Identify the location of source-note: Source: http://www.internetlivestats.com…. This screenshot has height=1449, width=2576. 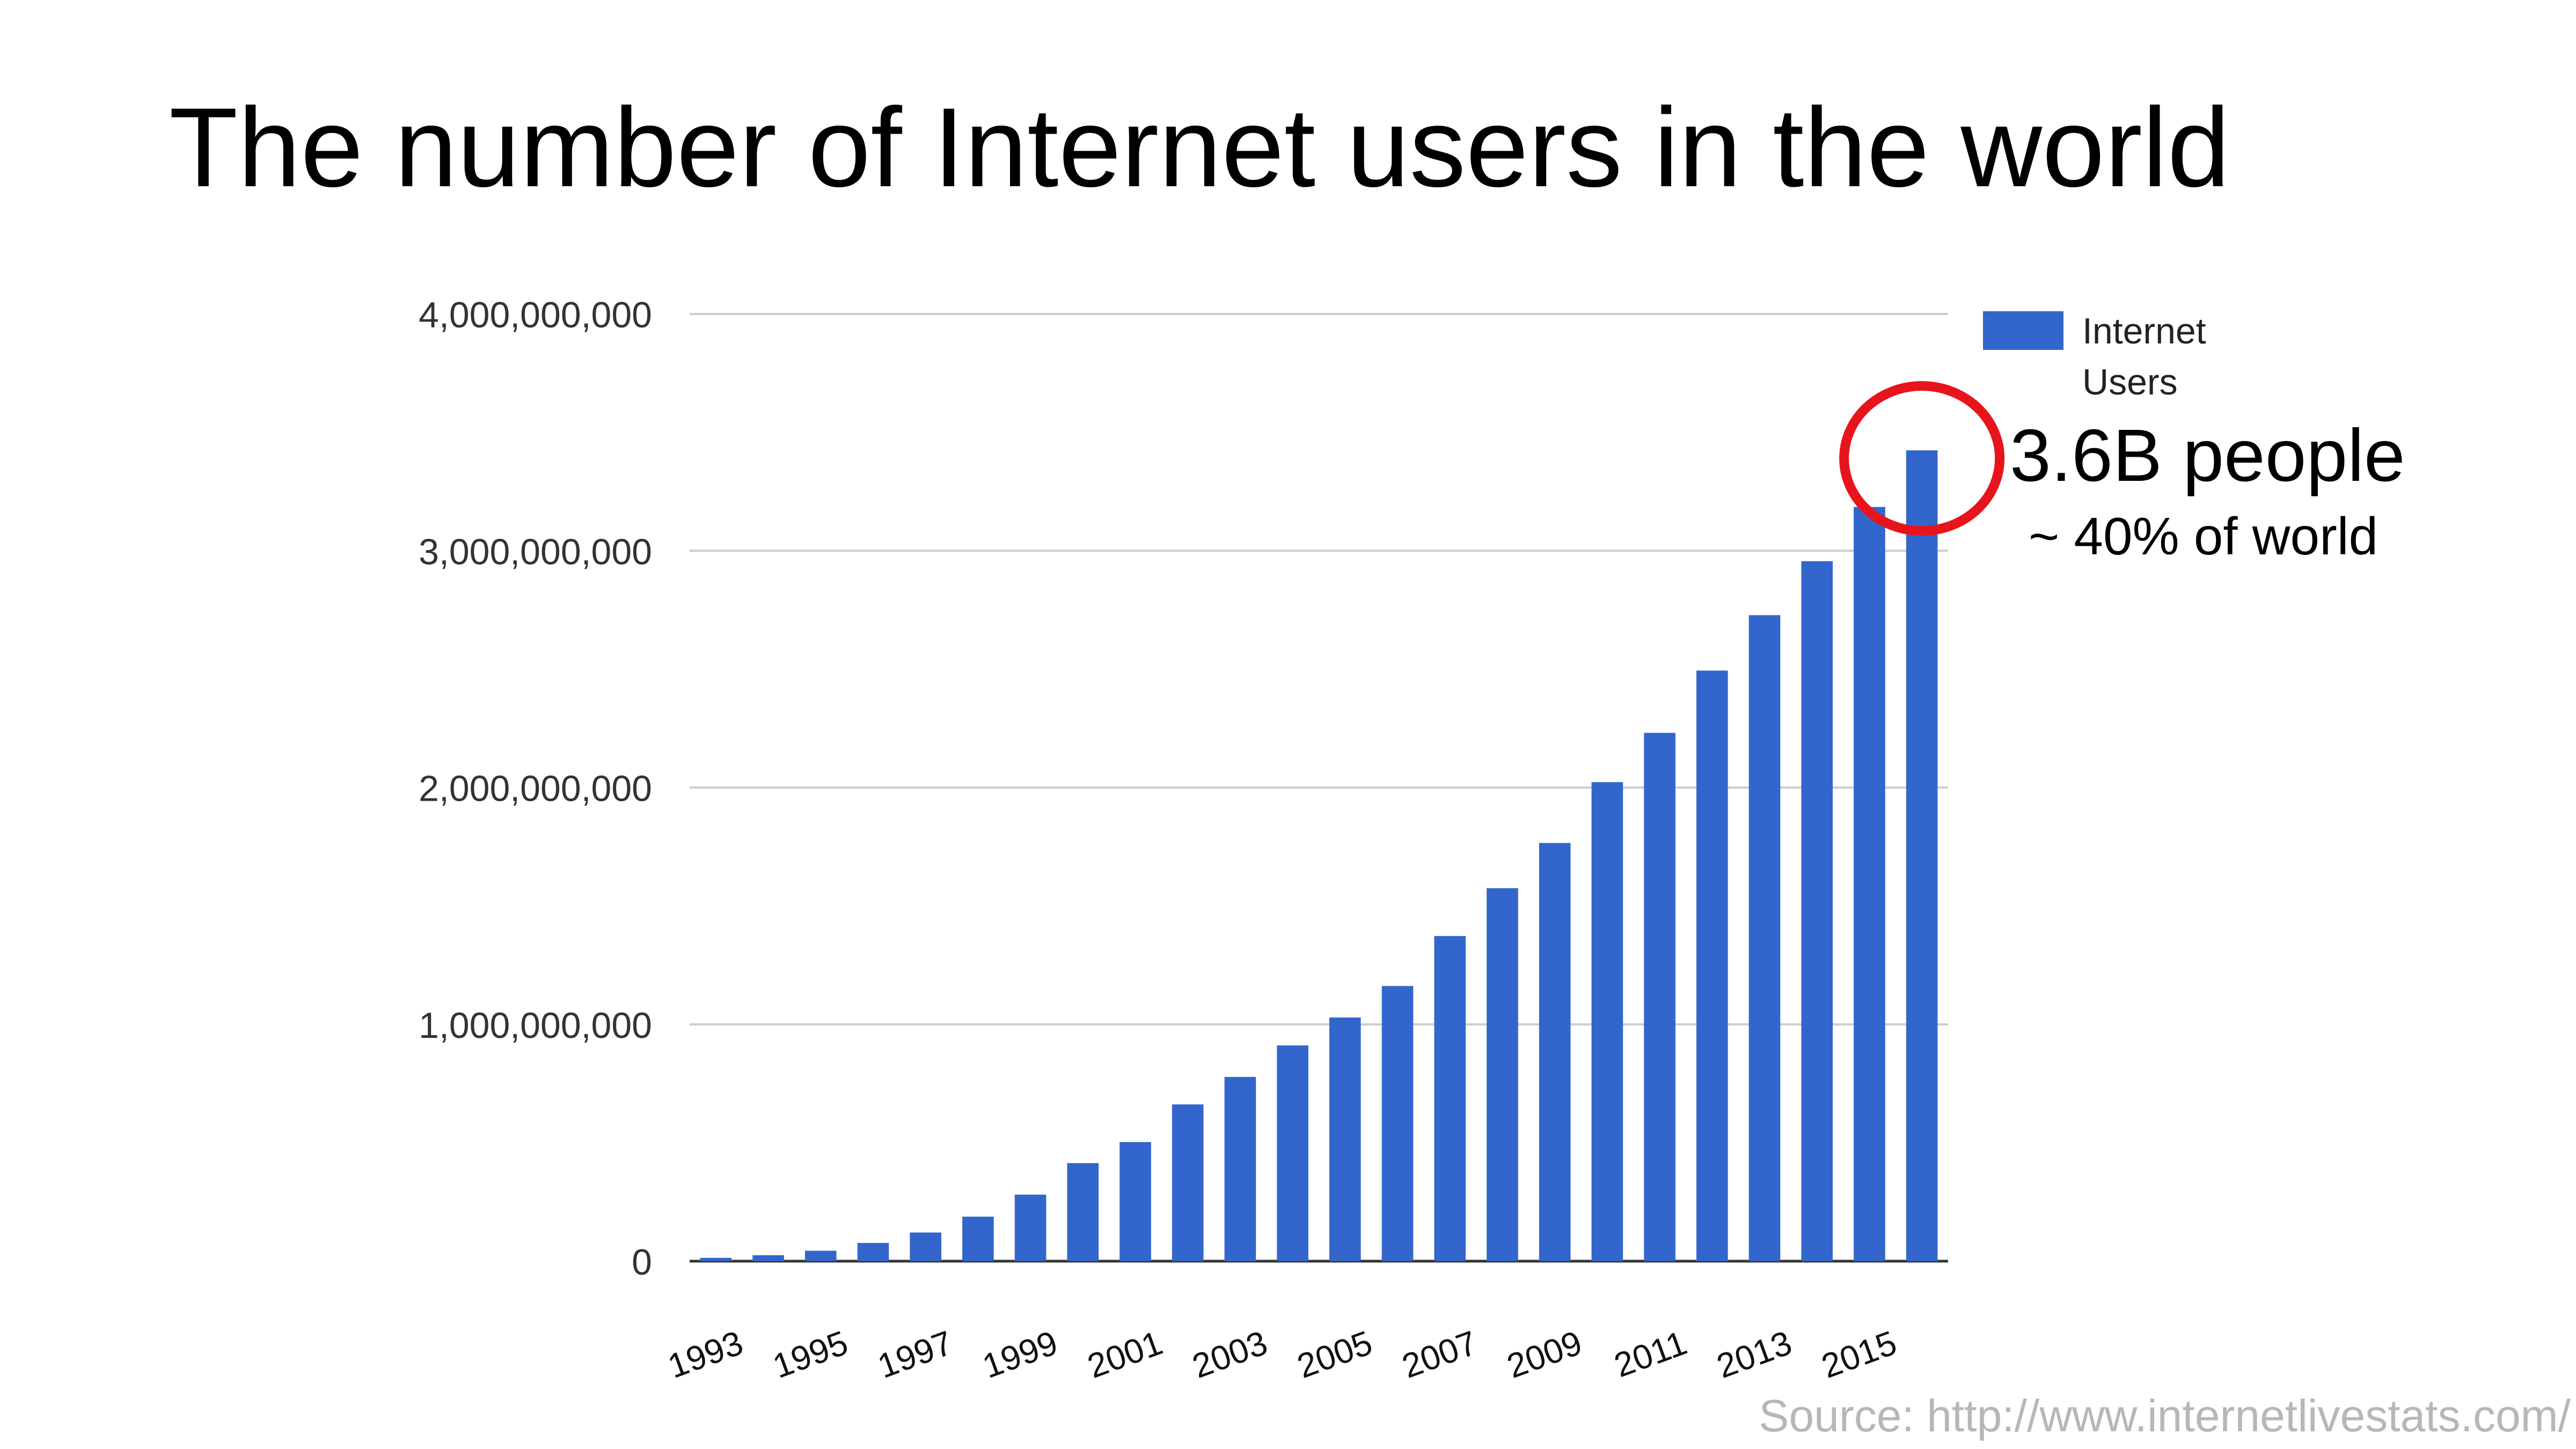
(2165, 1416).